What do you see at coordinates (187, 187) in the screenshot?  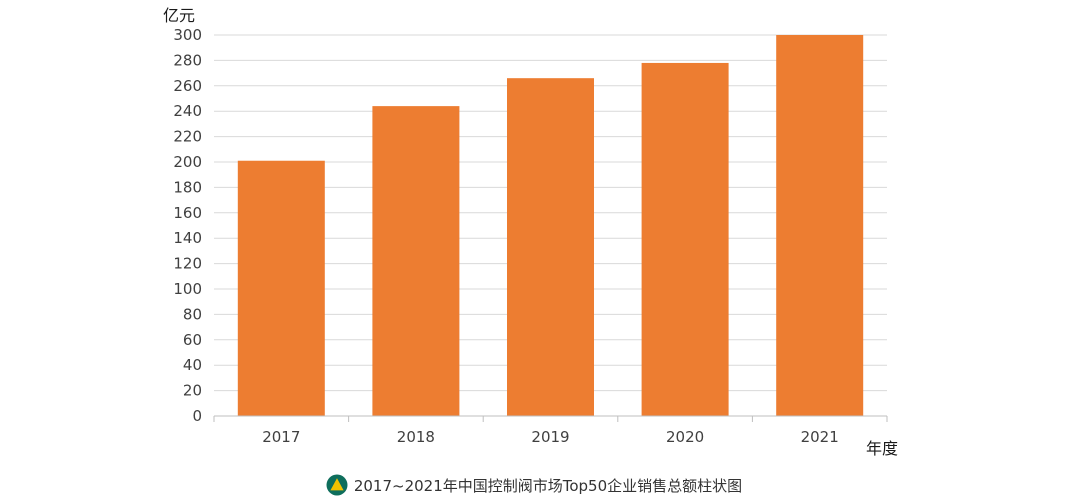 I see `y-tick-label: 180` at bounding box center [187, 187].